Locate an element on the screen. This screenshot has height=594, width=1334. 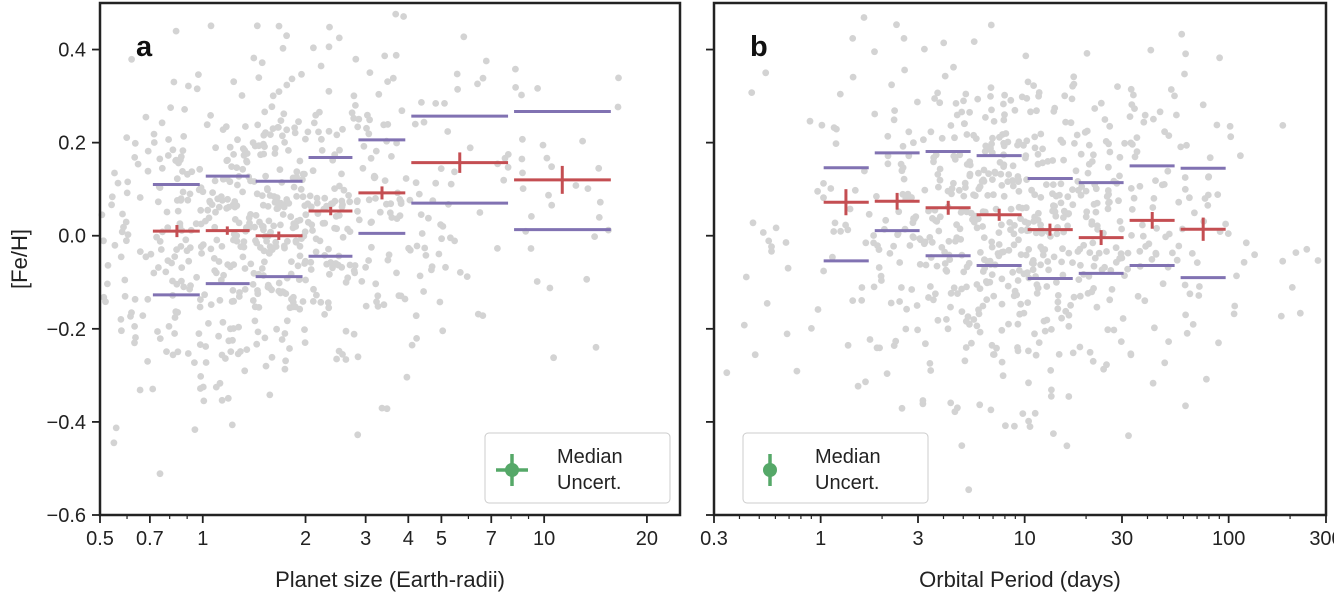
x-tick-label: 1 is located at coordinates (202, 539).